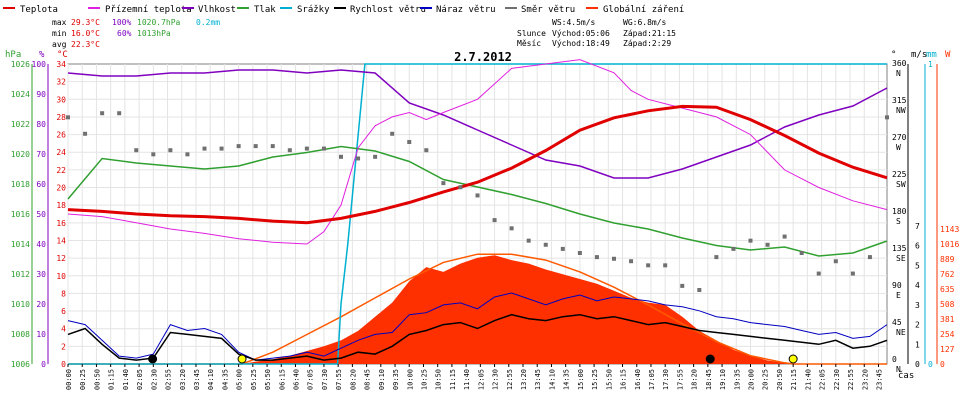 The image size is (966, 400). What do you see at coordinates (766, 379) in the screenshot?
I see `time-tick-label: 20:25` at bounding box center [766, 379].